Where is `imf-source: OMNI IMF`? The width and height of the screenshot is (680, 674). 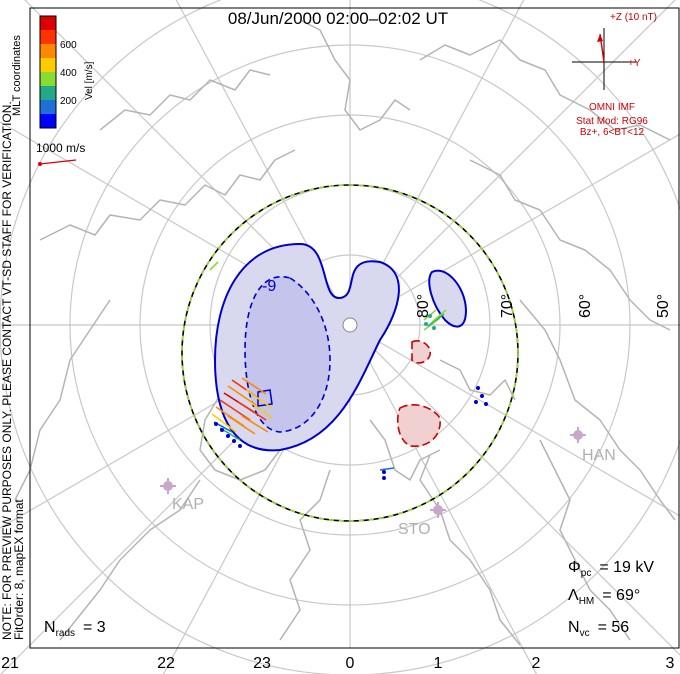 imf-source: OMNI IMF is located at coordinates (612, 107).